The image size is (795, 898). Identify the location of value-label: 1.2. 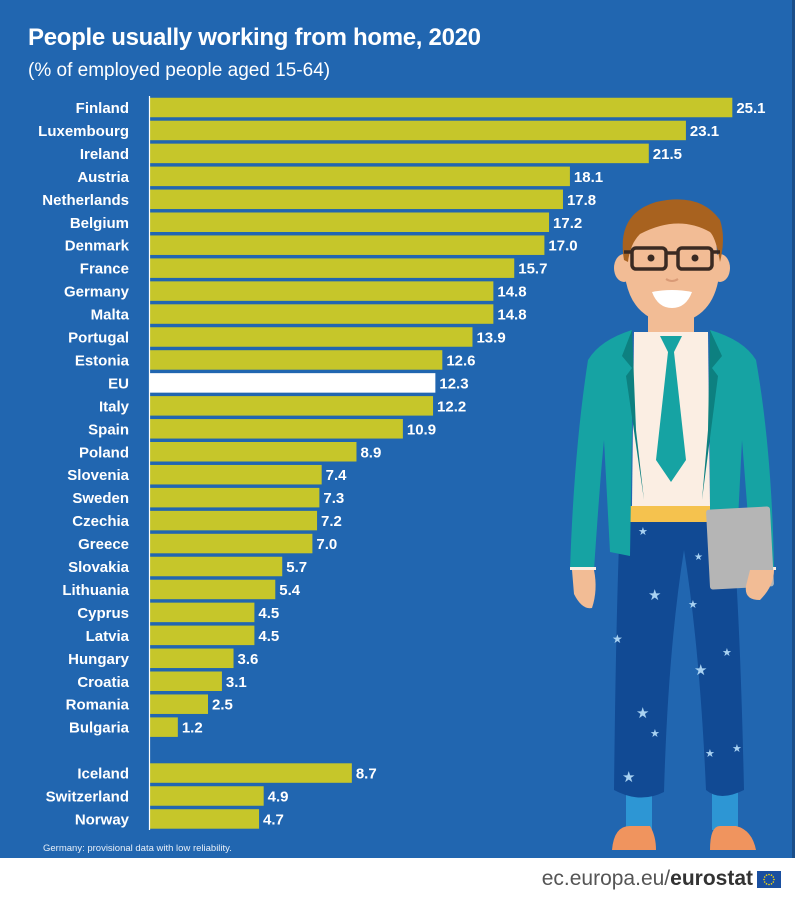
(192, 728).